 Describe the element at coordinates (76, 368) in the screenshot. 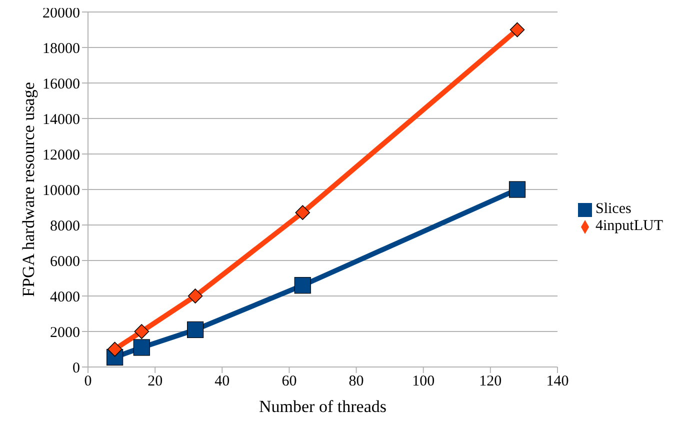

I see `y-tick-label: 0` at that location.